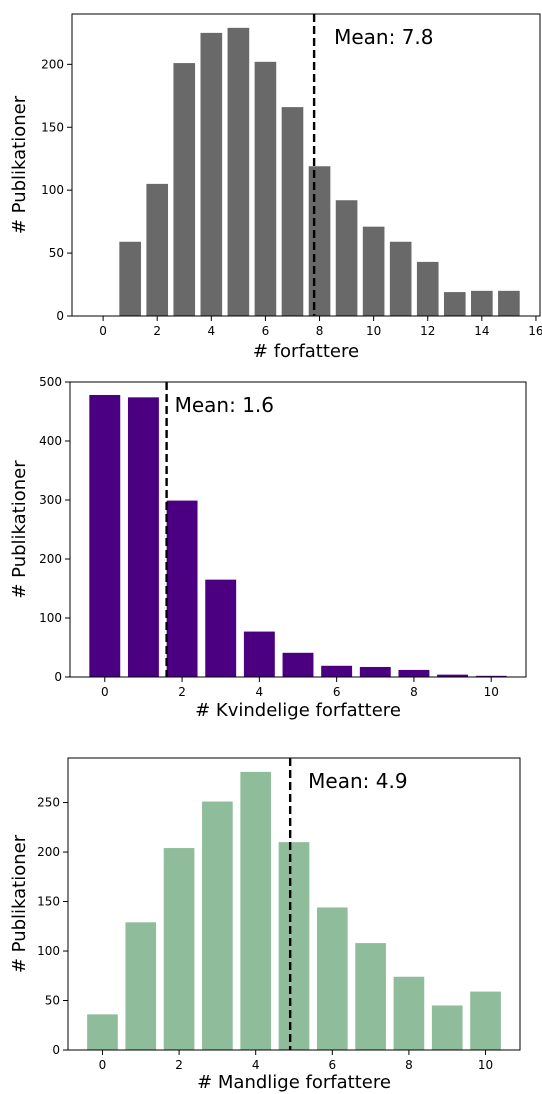 The height and width of the screenshot is (1094, 542). I want to click on y-ticks: 0 50 100 150 200 250, so click(52, 926).